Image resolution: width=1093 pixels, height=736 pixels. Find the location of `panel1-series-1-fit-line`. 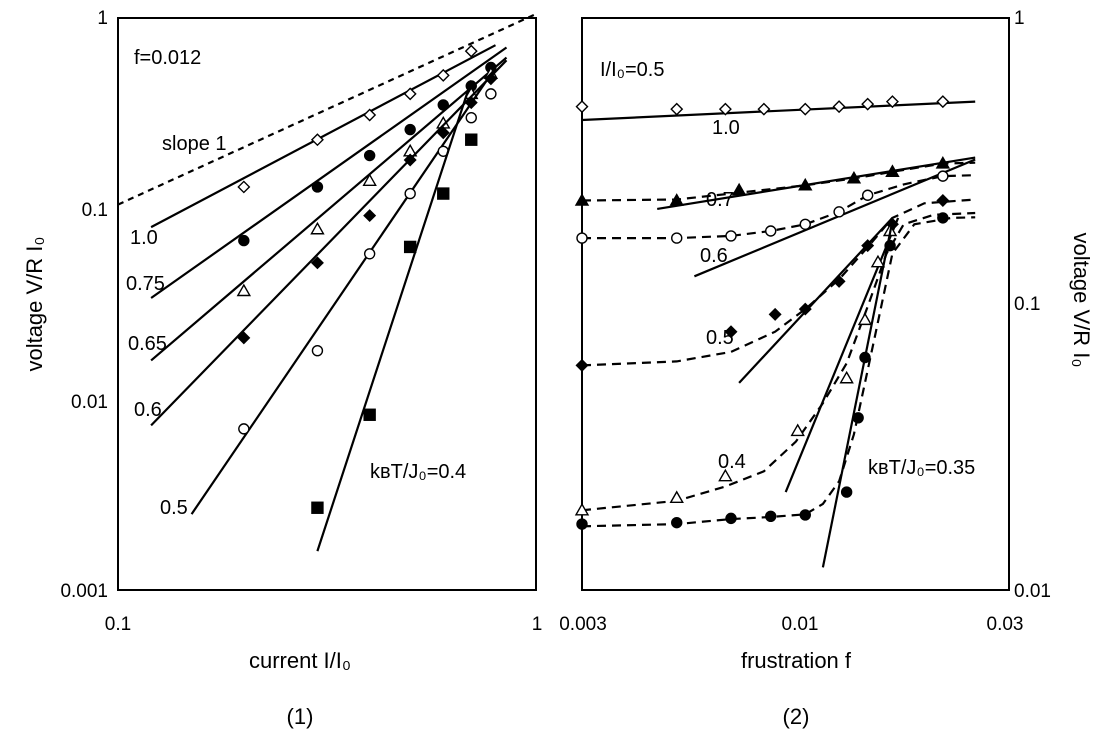

panel1-series-1-fit-line is located at coordinates (329, 172).